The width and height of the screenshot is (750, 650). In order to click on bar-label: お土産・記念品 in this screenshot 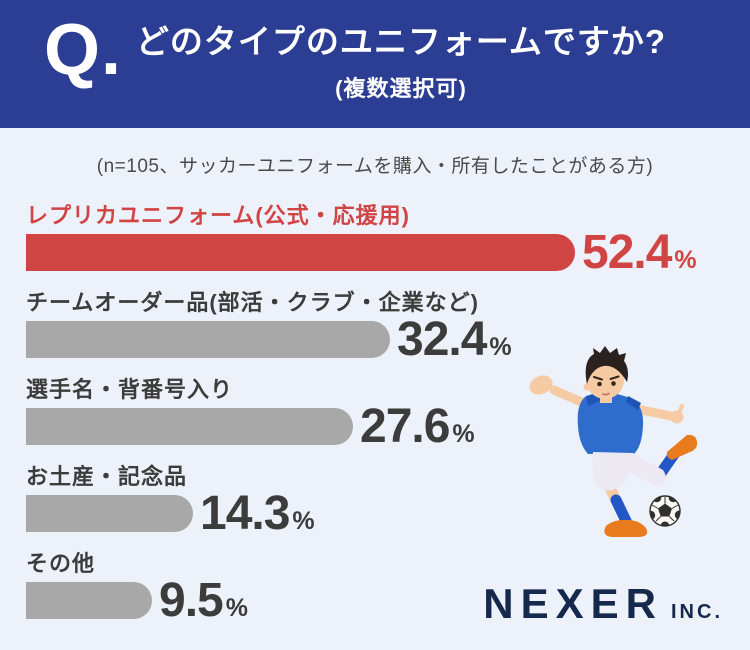, I will do `click(107, 476)`.